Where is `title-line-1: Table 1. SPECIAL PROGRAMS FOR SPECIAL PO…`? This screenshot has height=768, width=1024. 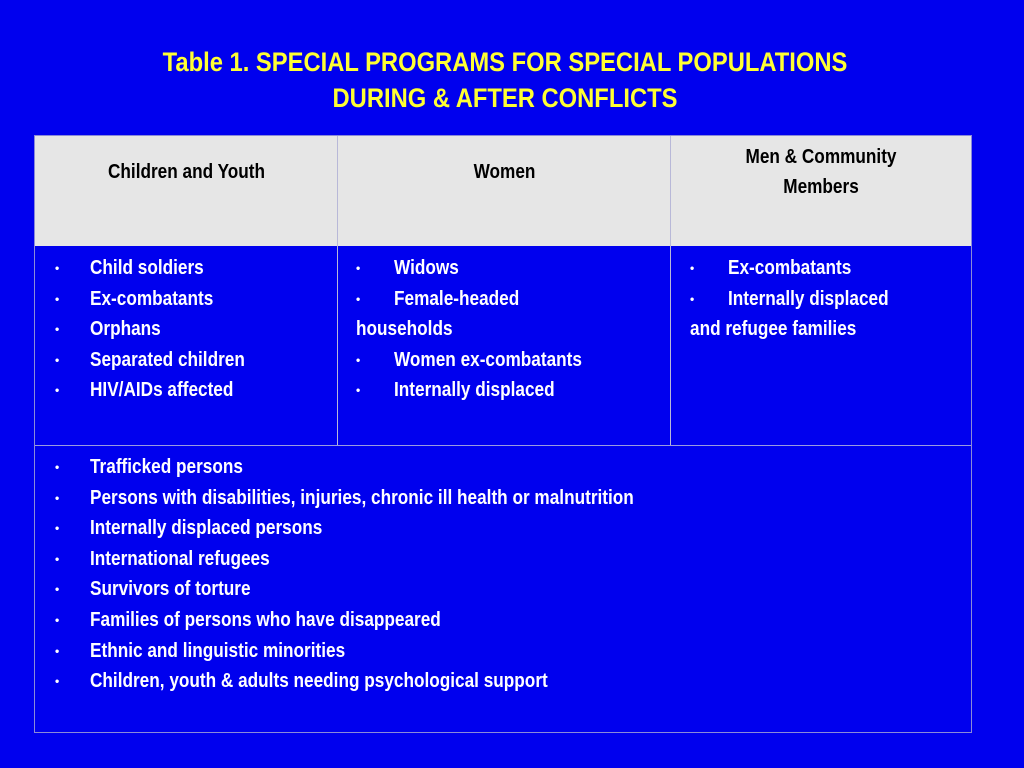
title-line-1: Table 1. SPECIAL PROGRAMS FOR SPECIAL PO… is located at coordinates (505, 62).